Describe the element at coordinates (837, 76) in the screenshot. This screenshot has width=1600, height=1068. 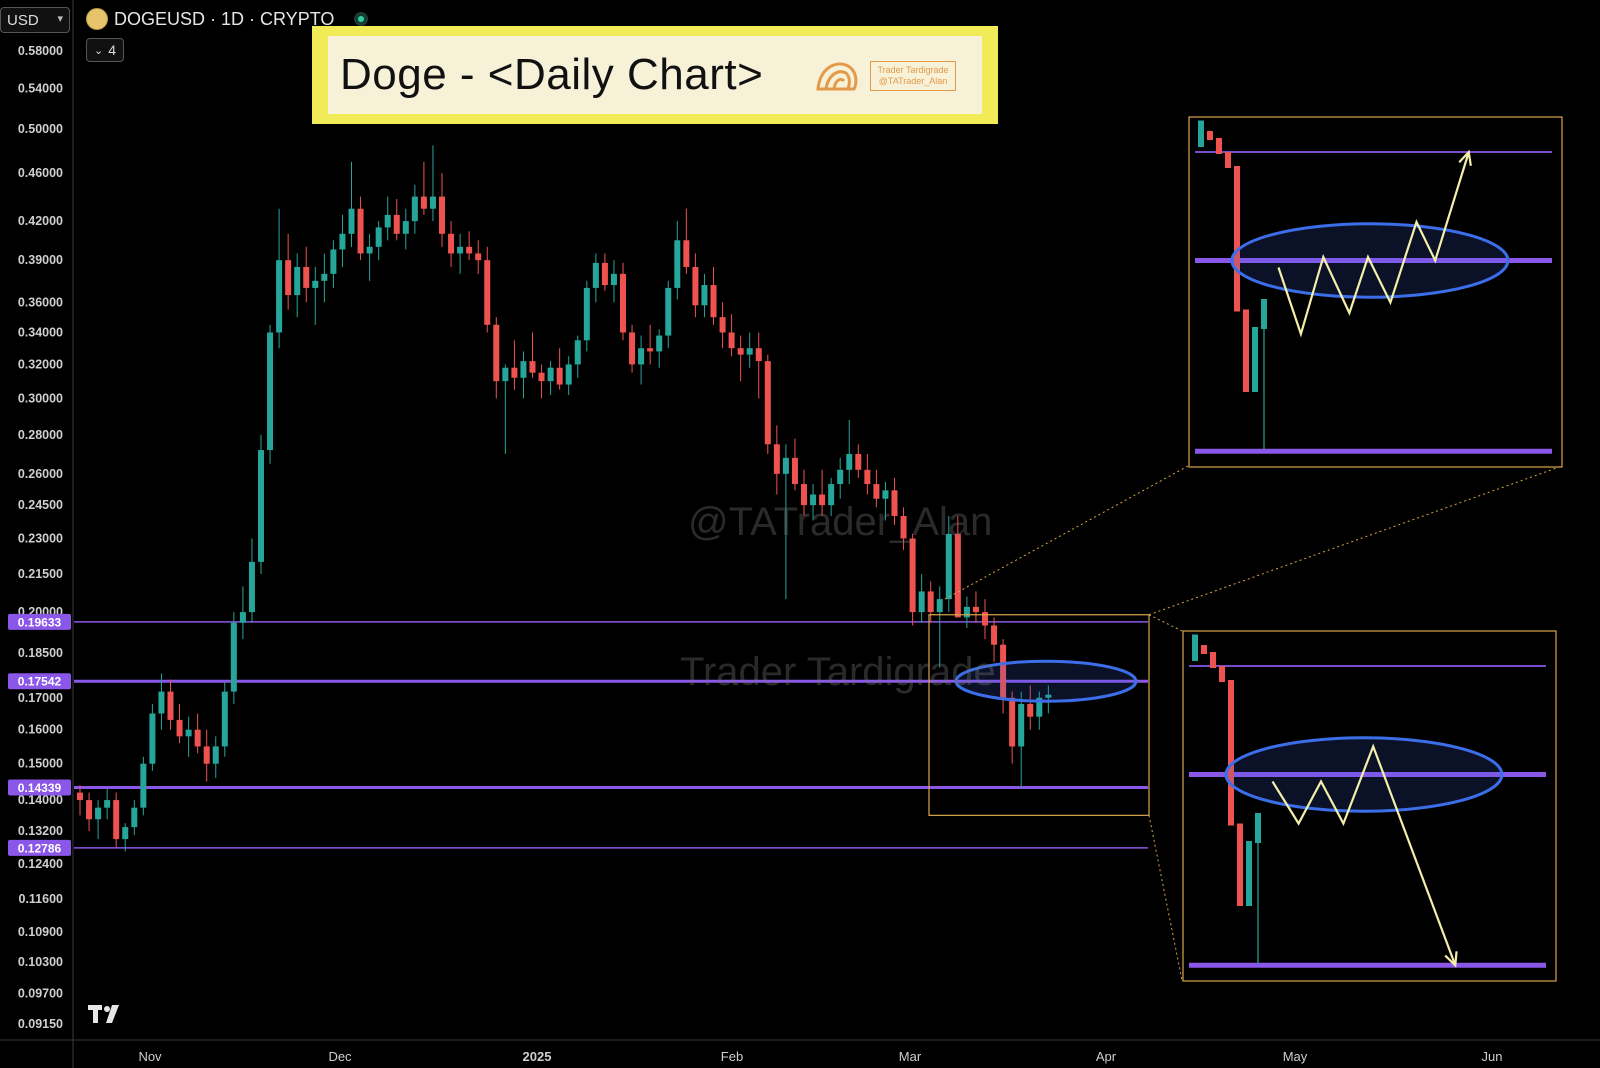
I see `tardigrade-logo-icon` at that location.